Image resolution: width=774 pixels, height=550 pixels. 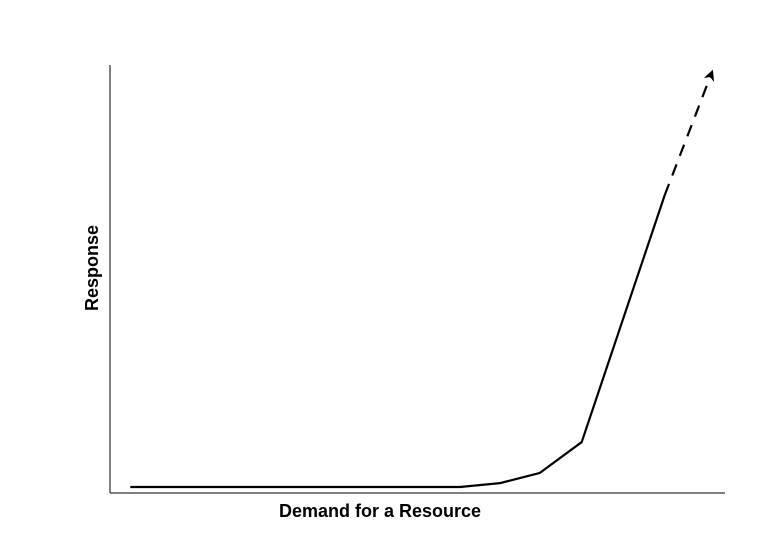 I want to click on line-series, so click(x=689, y=132).